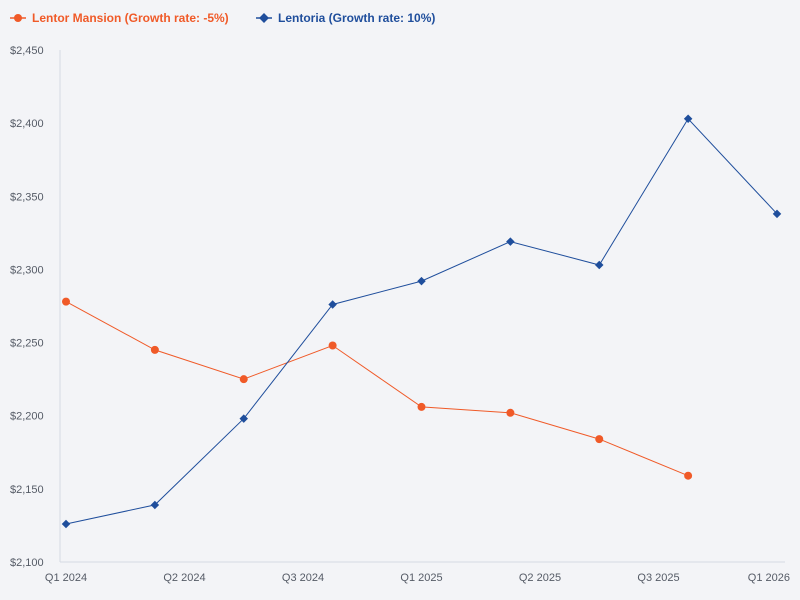  I want to click on y-tick-label: $2,350, so click(27, 197).